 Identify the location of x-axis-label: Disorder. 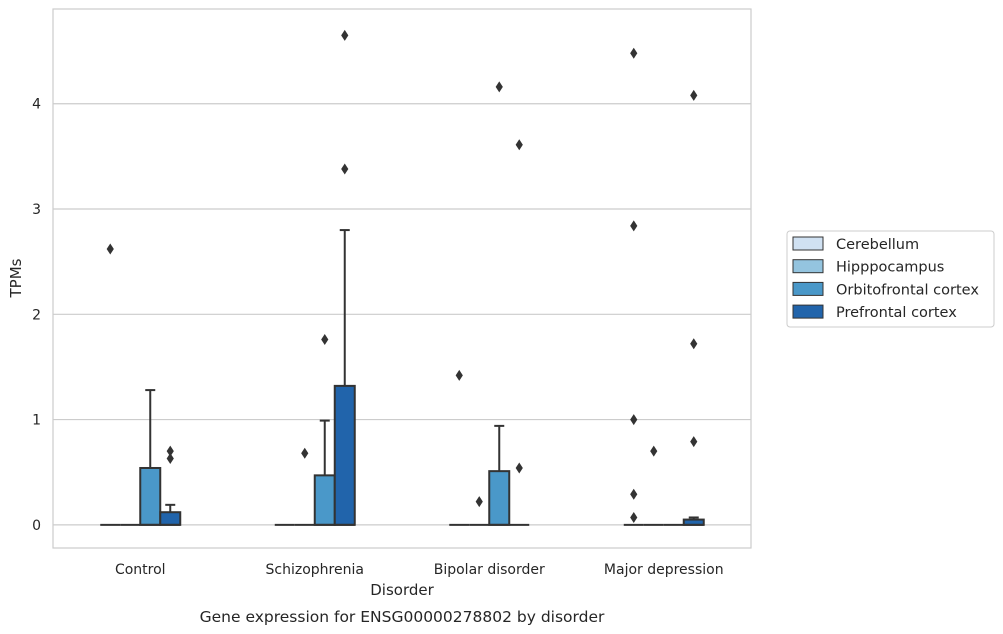
(402, 590).